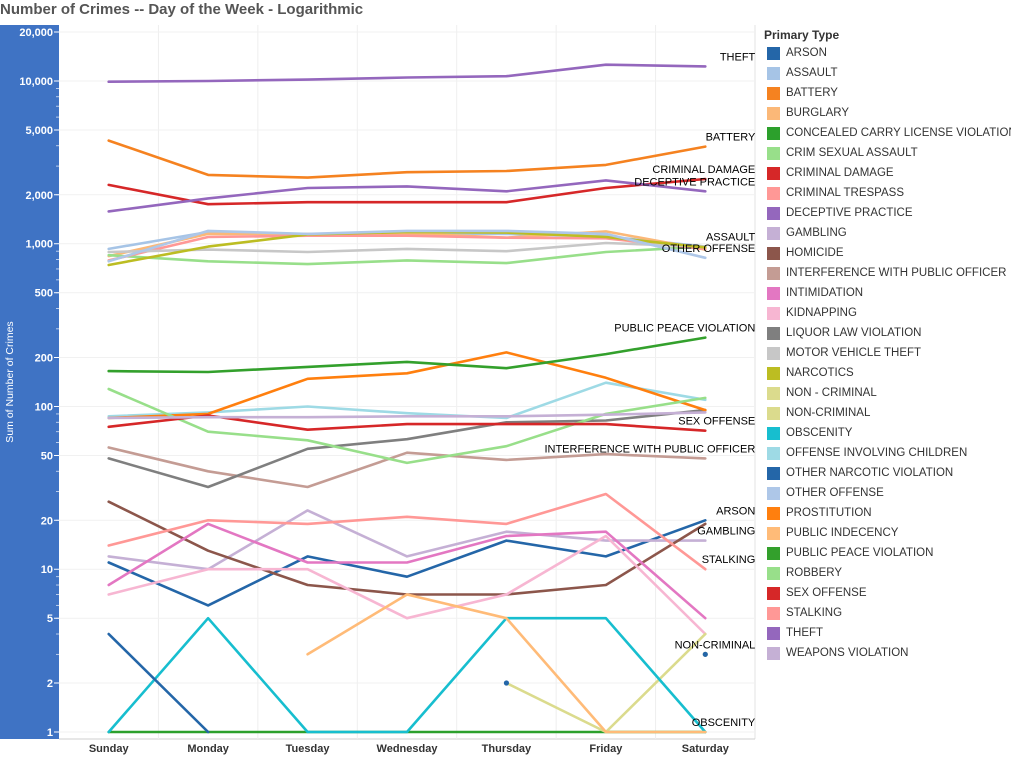 The width and height of the screenshot is (1011, 759). I want to click on y-tick-label: 100, so click(44, 407).